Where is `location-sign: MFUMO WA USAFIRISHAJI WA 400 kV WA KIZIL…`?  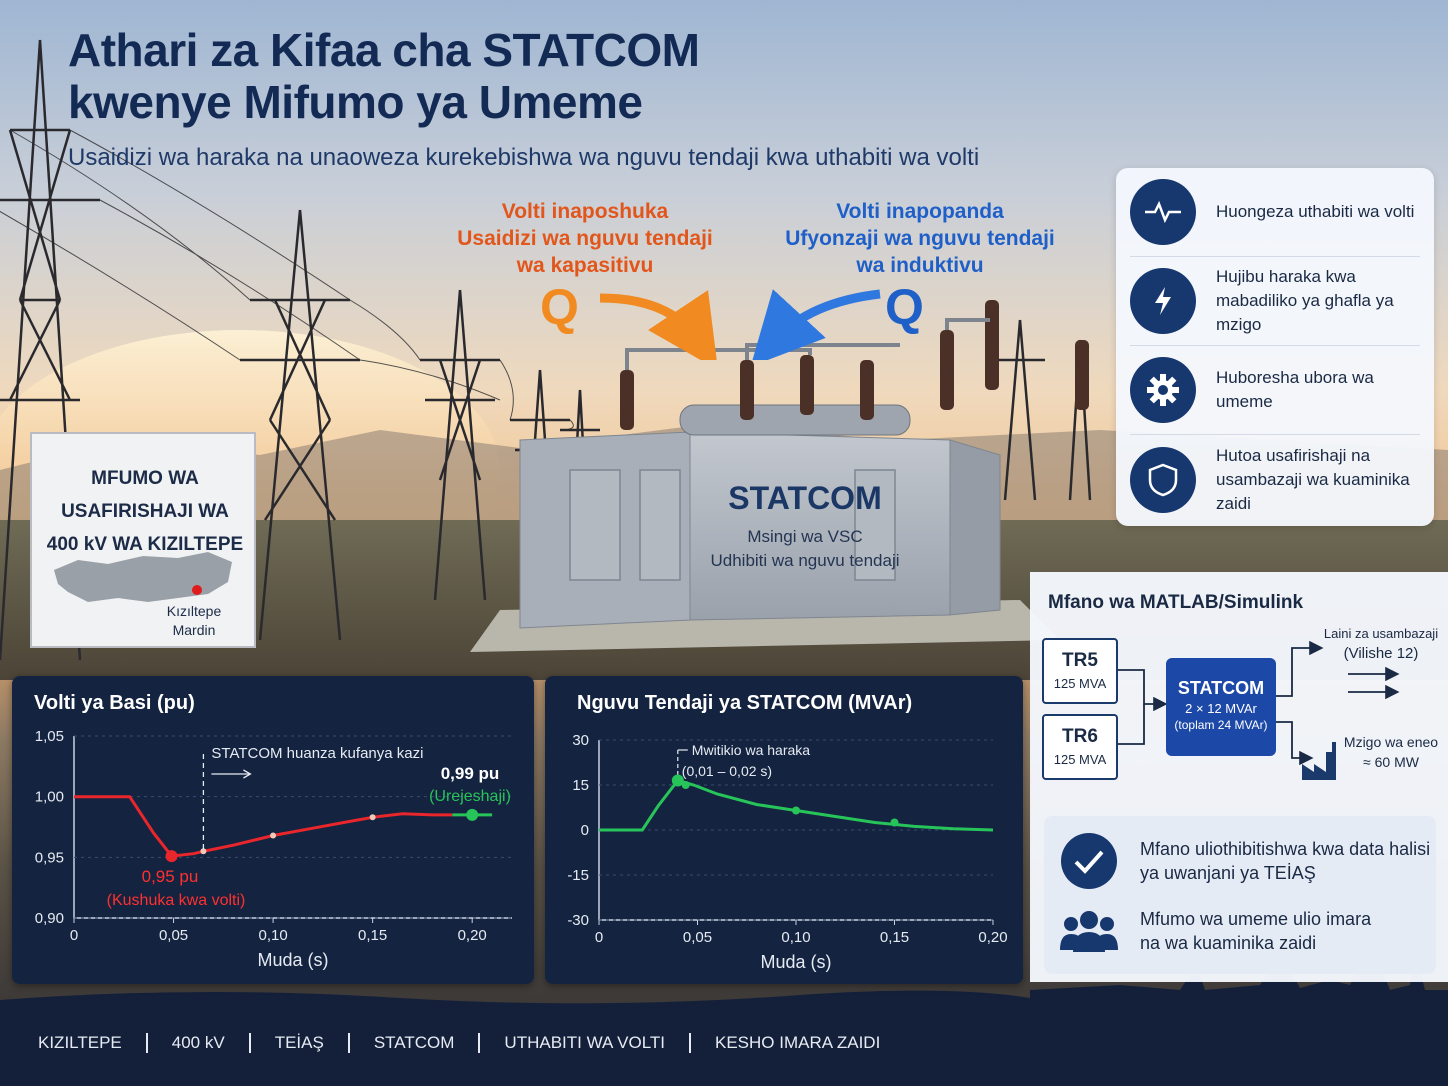 location-sign: MFUMO WA USAFIRISHAJI WA 400 kV WA KIZIL… is located at coordinates (143, 540).